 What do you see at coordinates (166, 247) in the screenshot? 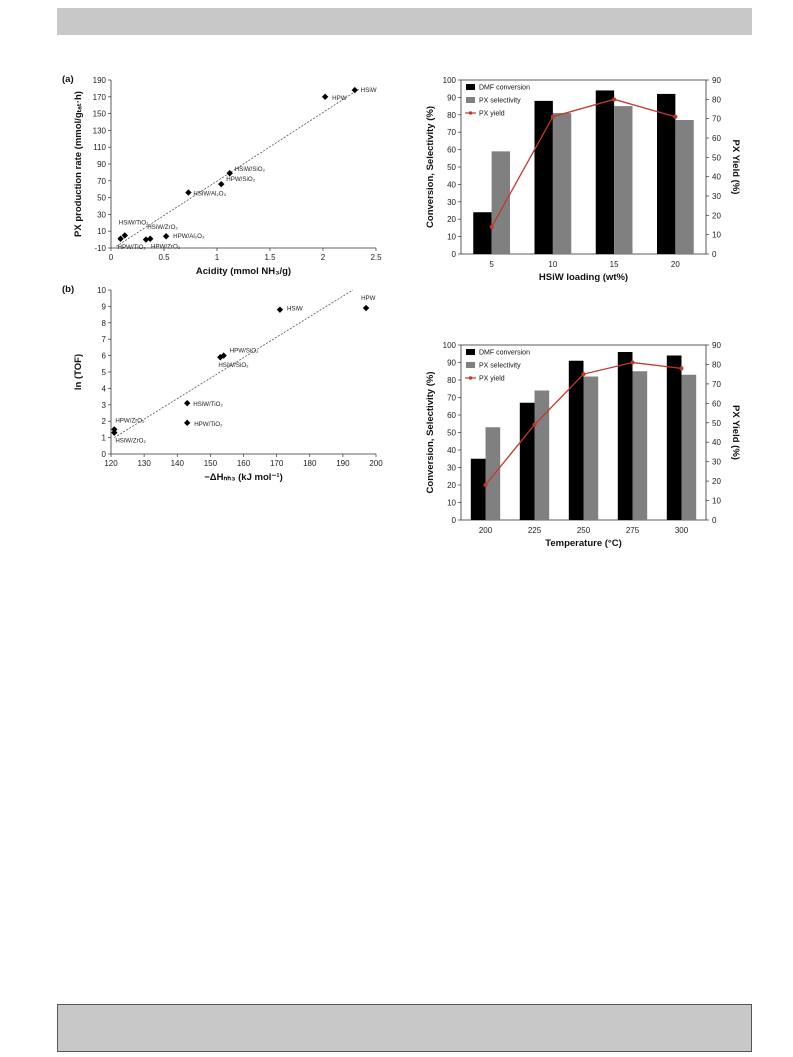
I see `data-point-label: HPW/ZrO₂` at bounding box center [166, 247].